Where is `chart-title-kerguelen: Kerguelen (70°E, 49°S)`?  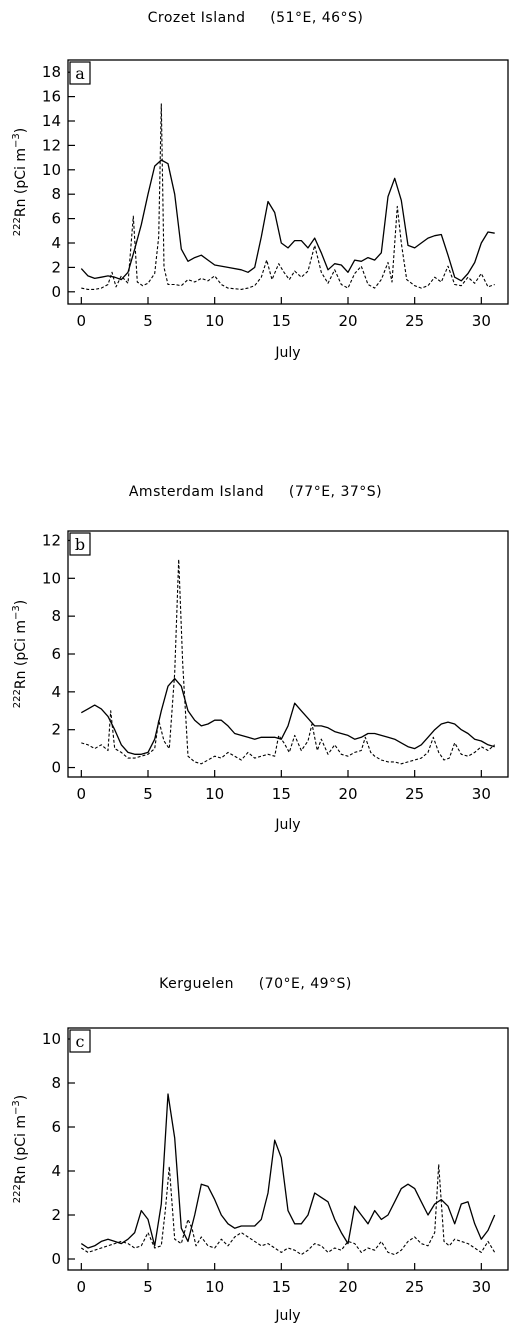
chart-title-kerguelen: Kerguelen (70°E, 49°S) is located at coordinates (255, 984).